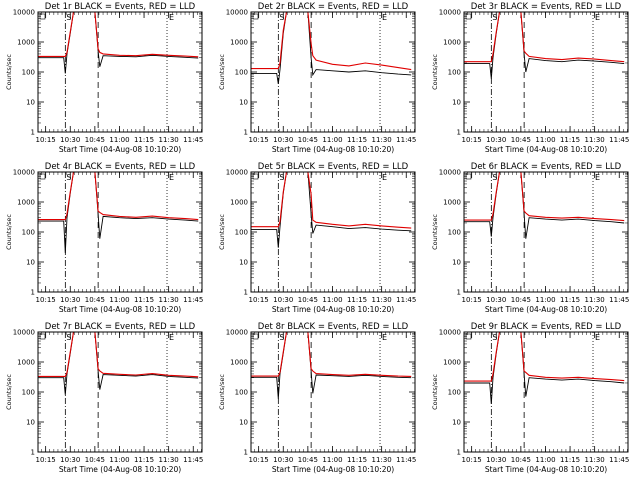  Describe the element at coordinates (120, 327) in the screenshot. I see `chart-title: Det 7r BLACK = Events, RED = LLD` at that location.